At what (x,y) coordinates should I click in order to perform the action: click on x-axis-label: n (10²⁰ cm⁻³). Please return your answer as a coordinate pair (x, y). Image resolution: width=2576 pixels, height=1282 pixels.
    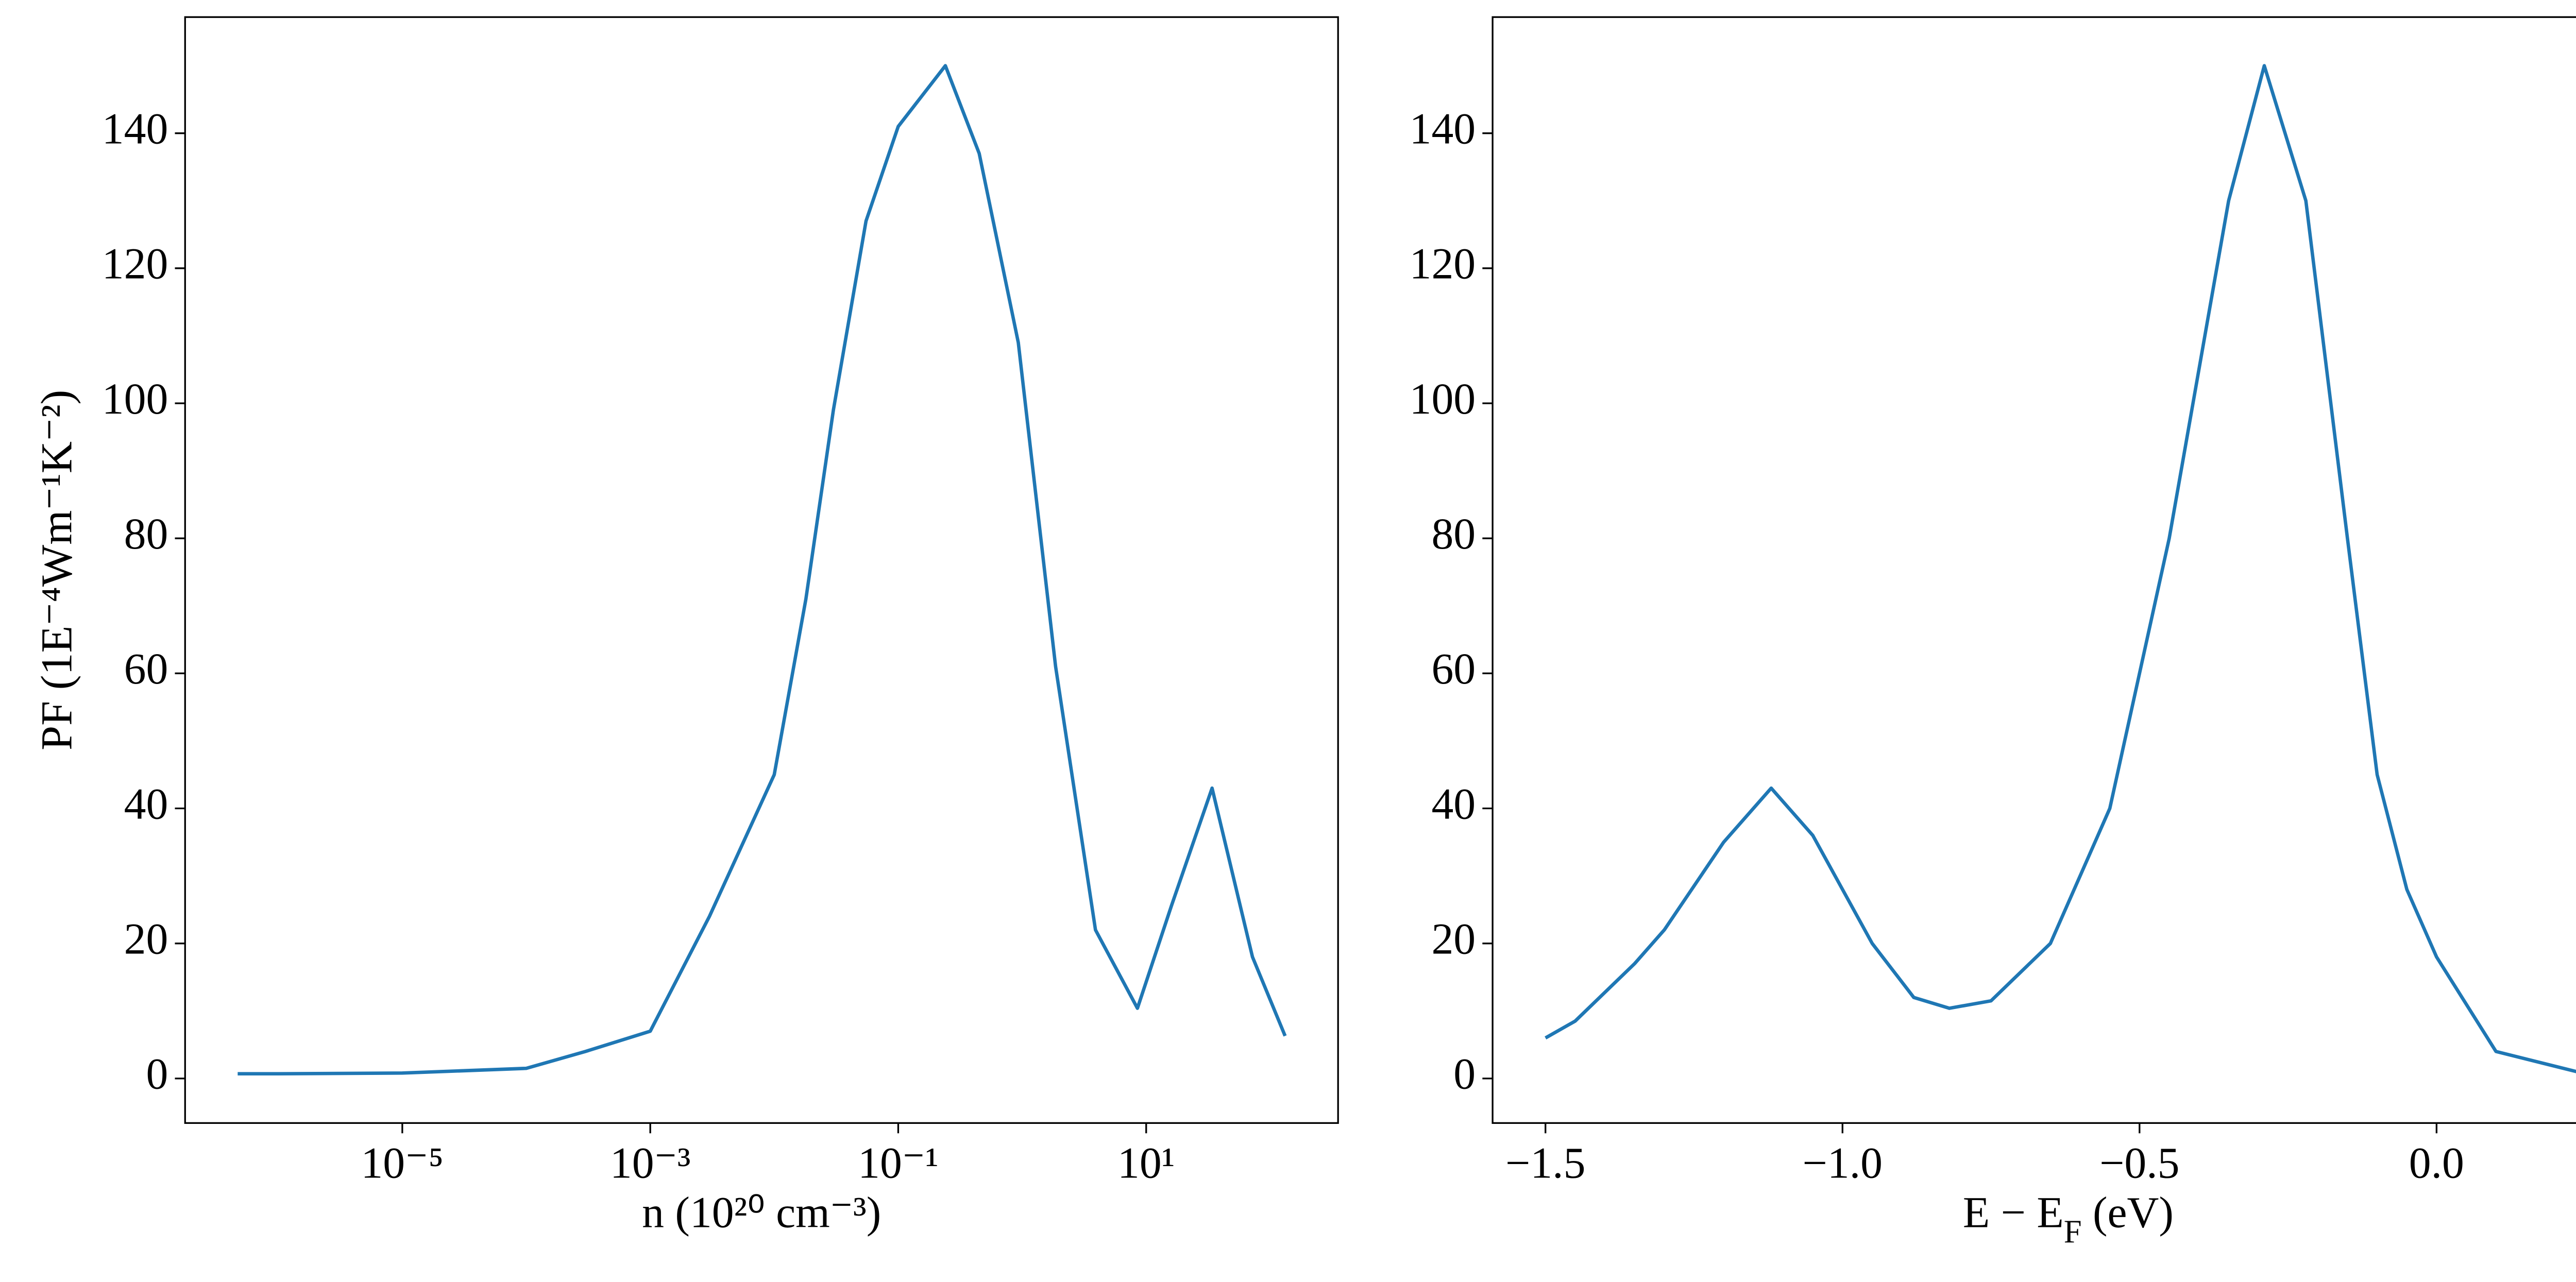
    Looking at the image, I should click on (761, 1212).